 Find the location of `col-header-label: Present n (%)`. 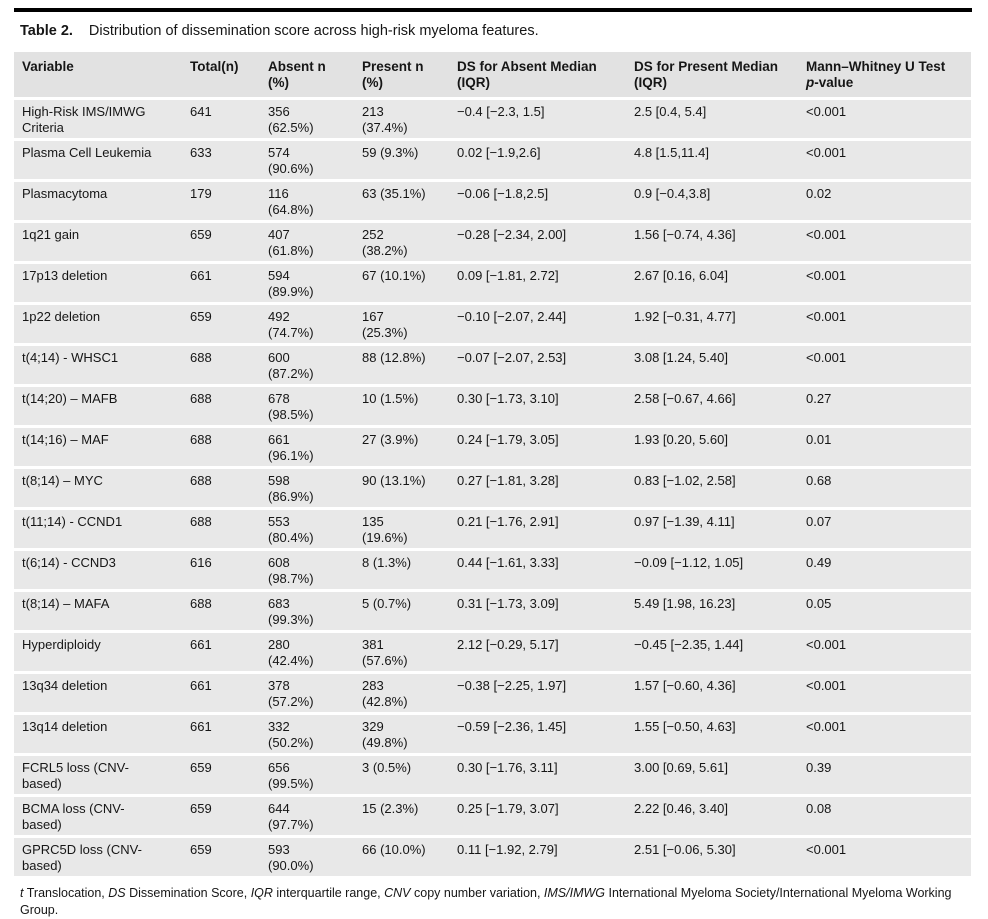

col-header-label: Present n (%) is located at coordinates (393, 74).